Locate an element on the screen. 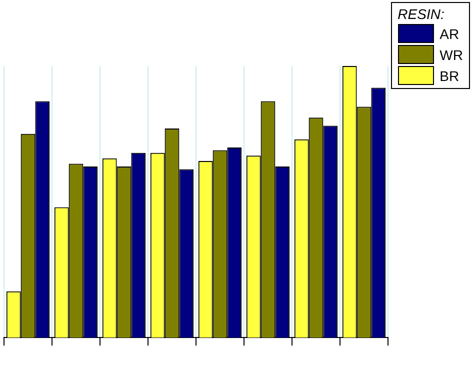 This screenshot has height=366, width=474. legend-label: AR is located at coordinates (450, 34).